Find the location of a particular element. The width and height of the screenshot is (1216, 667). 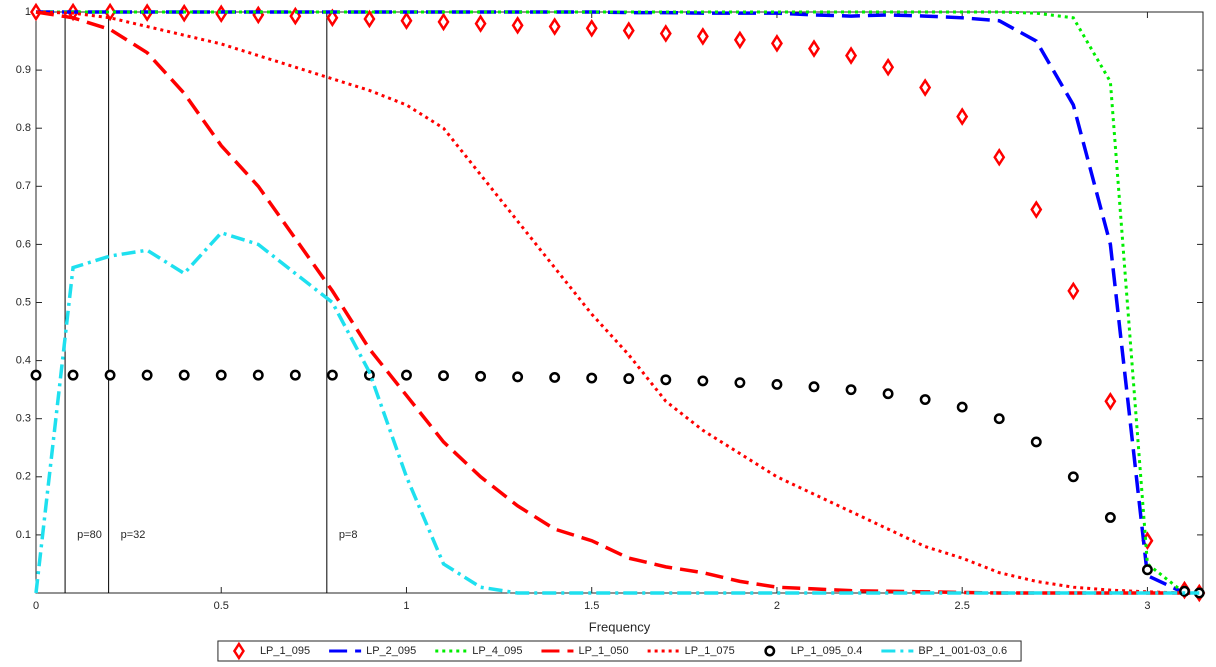

legend-item: LP_1_075 is located at coordinates (691, 651).